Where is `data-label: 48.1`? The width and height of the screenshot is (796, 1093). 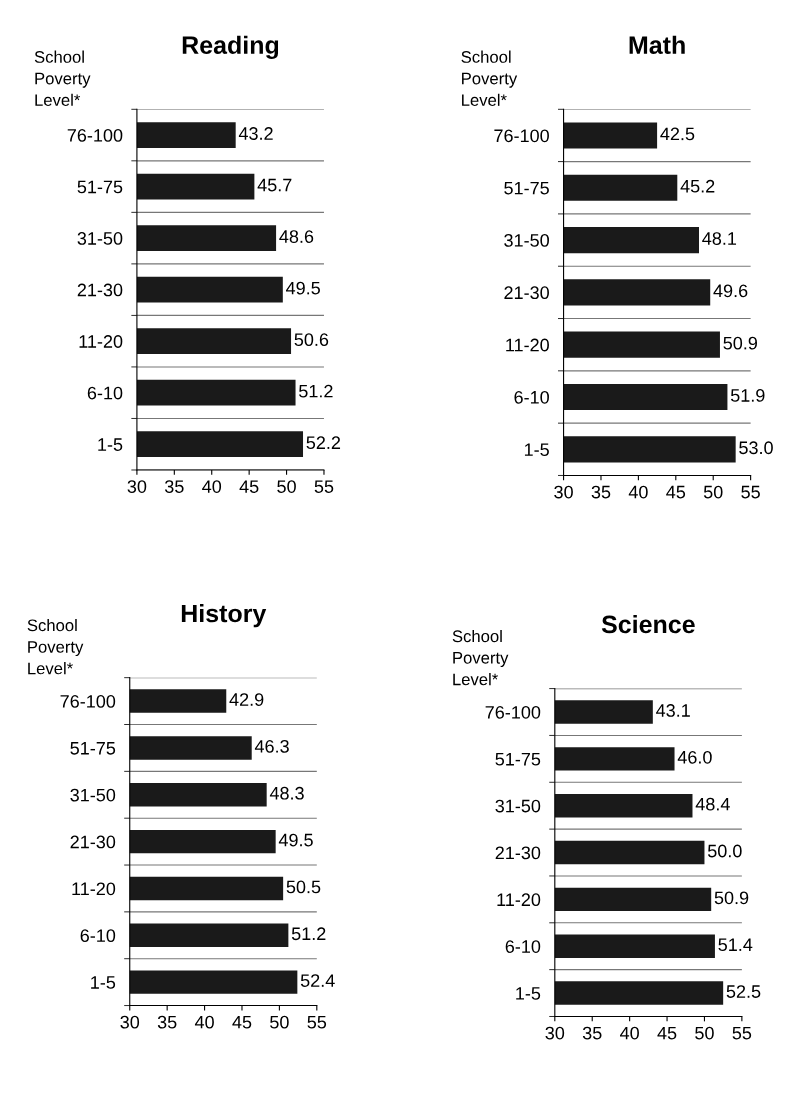 data-label: 48.1 is located at coordinates (719, 238).